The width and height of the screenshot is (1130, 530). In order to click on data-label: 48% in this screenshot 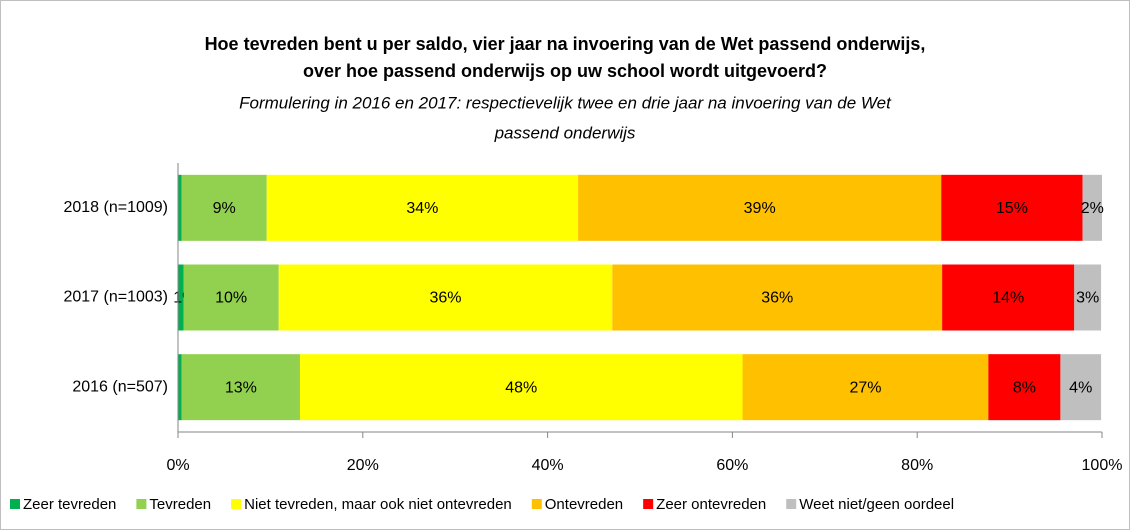, I will do `click(521, 387)`.